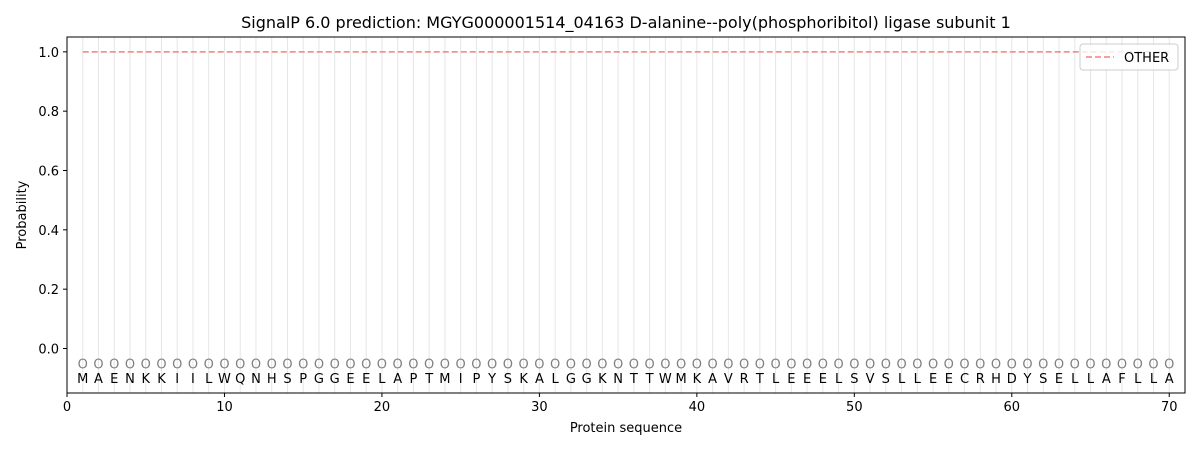 The height and width of the screenshot is (450, 1200). Describe the element at coordinates (1012, 379) in the screenshot. I see `sequence-letter: D` at that location.